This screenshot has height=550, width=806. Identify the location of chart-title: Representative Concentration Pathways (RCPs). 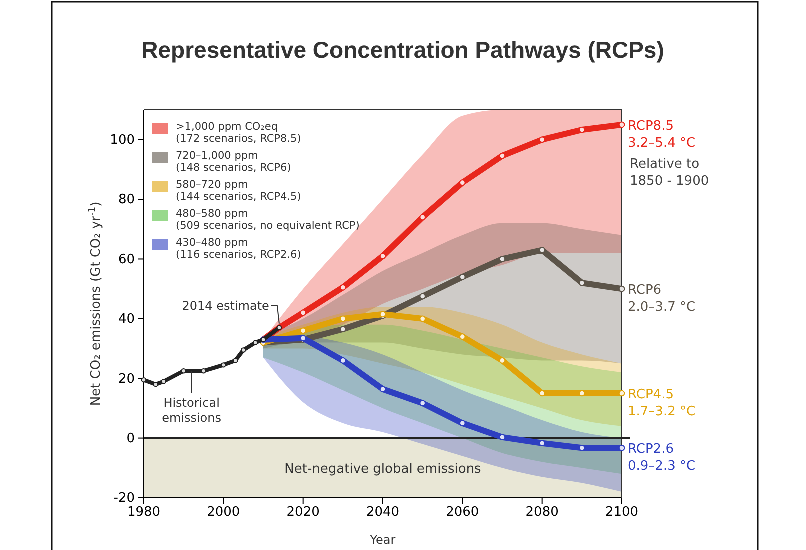
(403, 50).